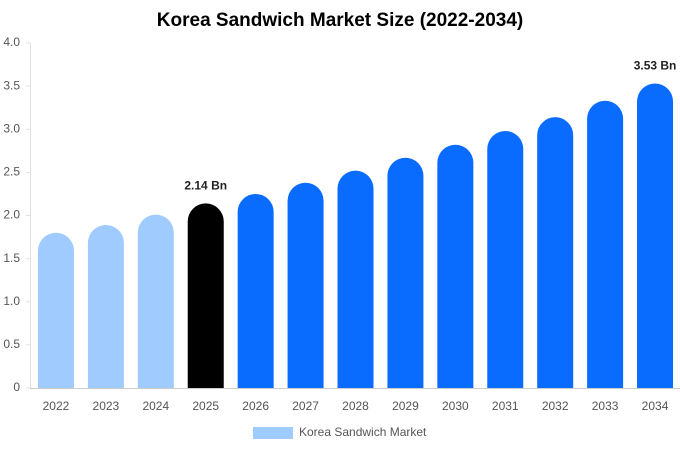  I want to click on x-tick-label: 2022, so click(56, 406).